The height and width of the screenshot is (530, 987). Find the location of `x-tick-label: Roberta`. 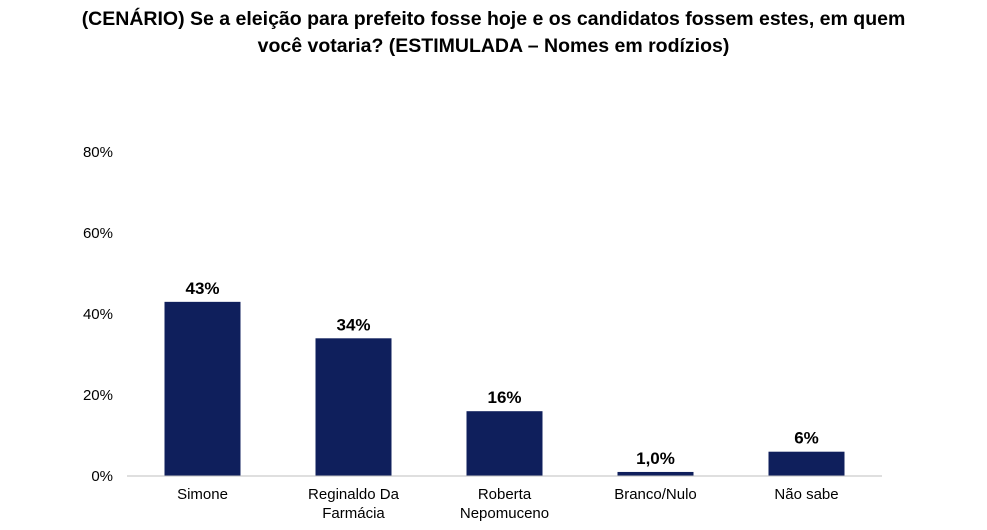

x-tick-label: Roberta is located at coordinates (505, 494).